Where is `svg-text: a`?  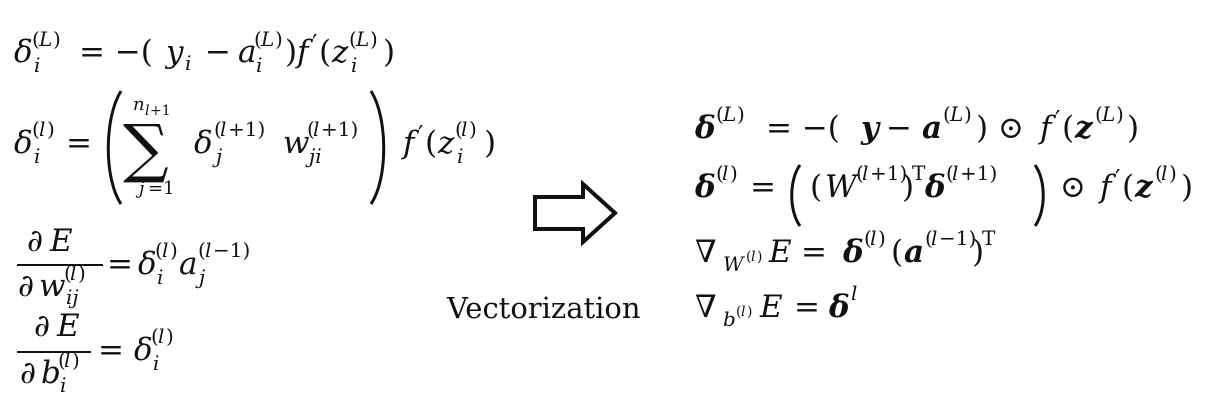
svg-text: a is located at coordinates (188, 264).